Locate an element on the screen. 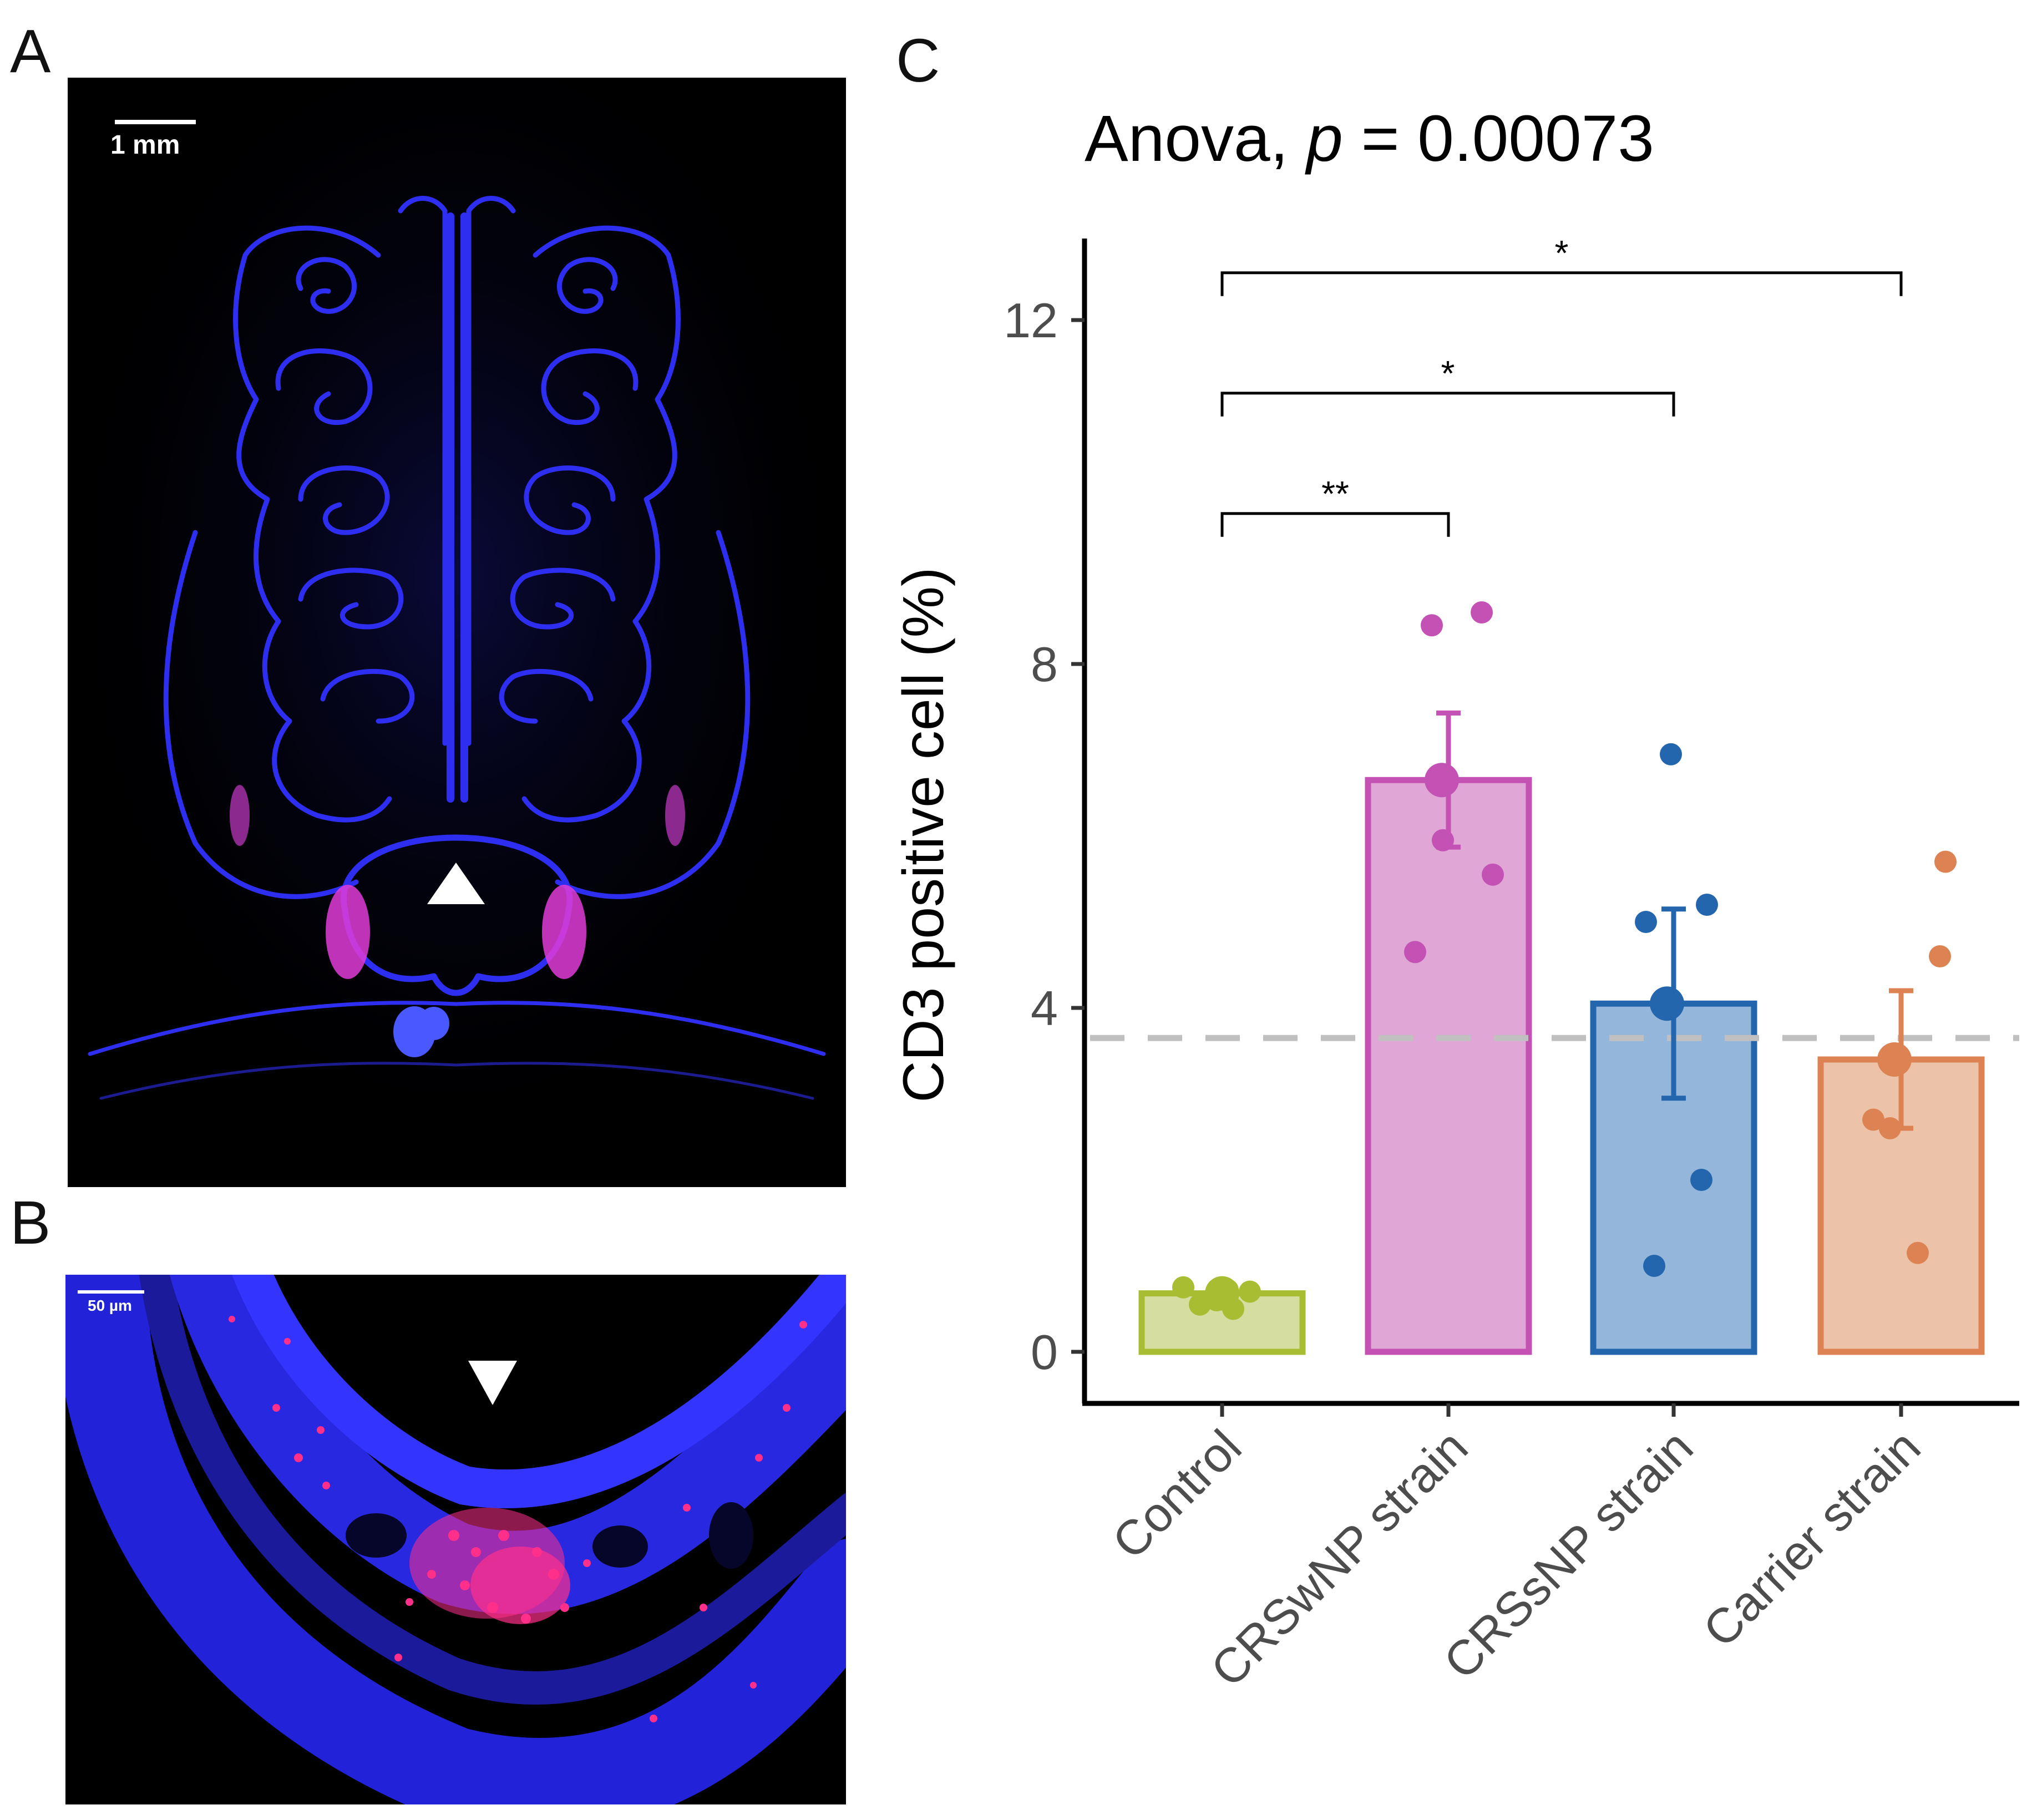  up-triangle-icon is located at coordinates (456, 884).